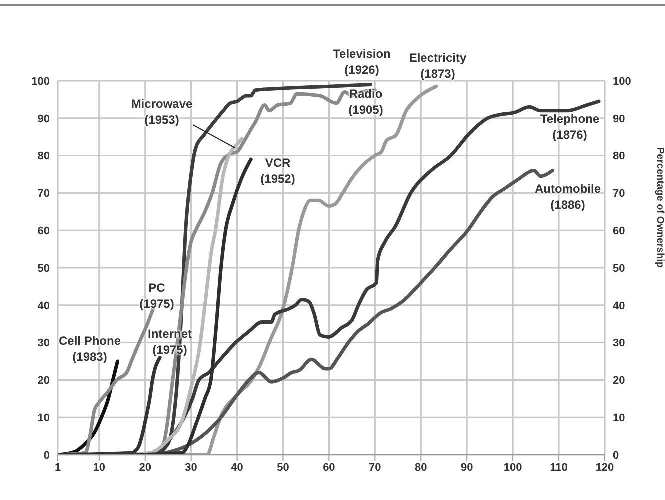 This screenshot has width=665, height=500. Describe the element at coordinates (47, 456) in the screenshot. I see `y-tick-label: 0` at that location.